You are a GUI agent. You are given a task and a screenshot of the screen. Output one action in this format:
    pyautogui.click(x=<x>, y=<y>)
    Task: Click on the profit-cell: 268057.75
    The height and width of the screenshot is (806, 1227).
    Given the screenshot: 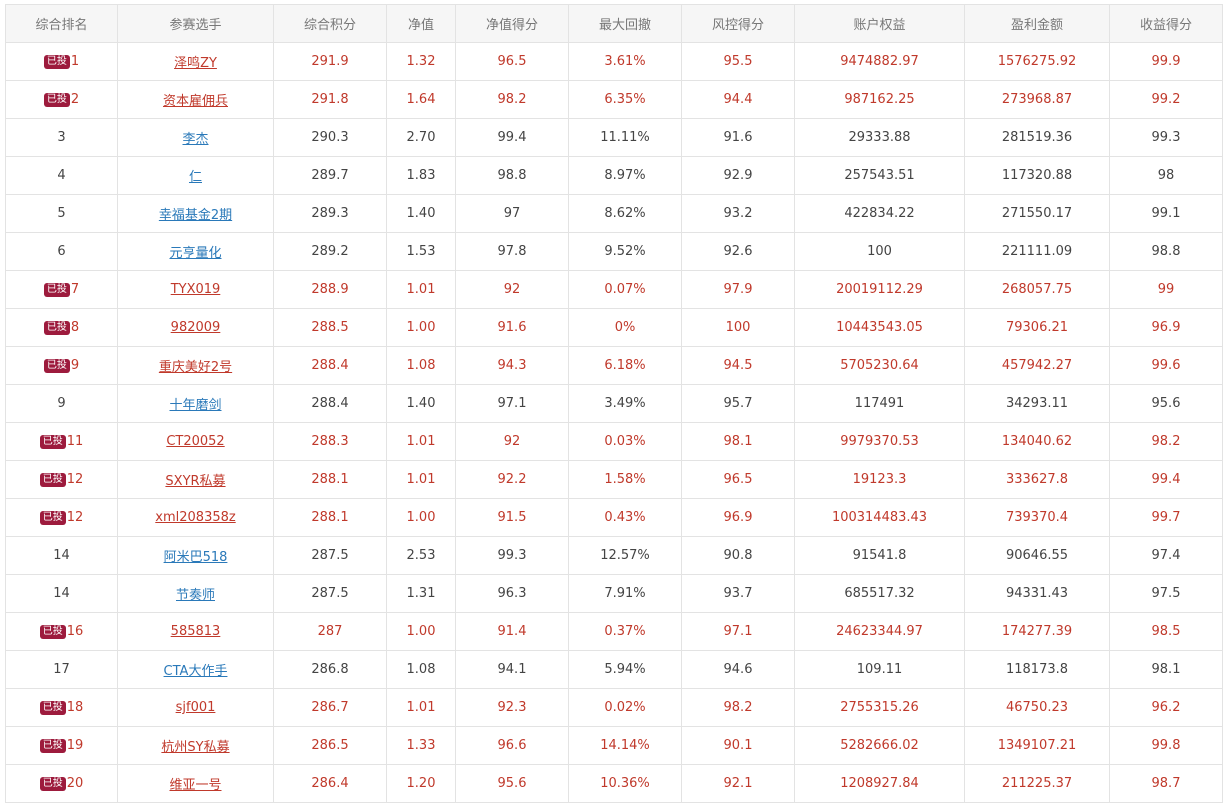 What is the action you would take?
    pyautogui.click(x=1037, y=289)
    